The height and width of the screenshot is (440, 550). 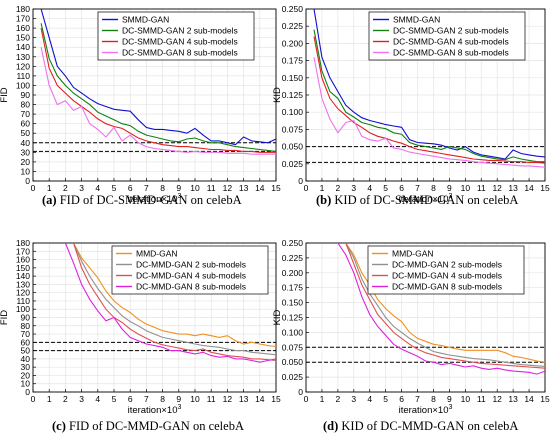 I want to click on y-tick-label: 0.075, so click(x=293, y=347).